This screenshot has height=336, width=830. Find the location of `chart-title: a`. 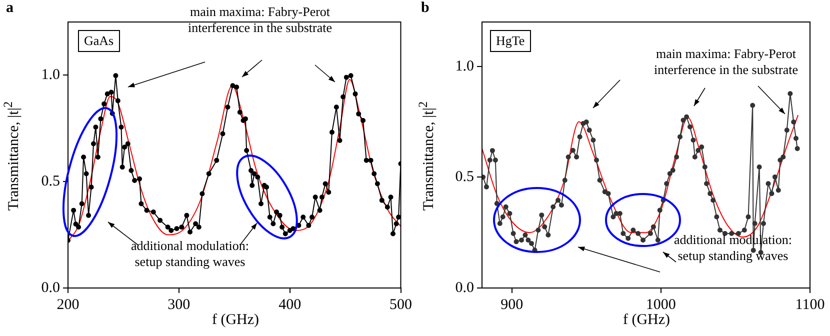

chart-title: a is located at coordinates (10, 8).